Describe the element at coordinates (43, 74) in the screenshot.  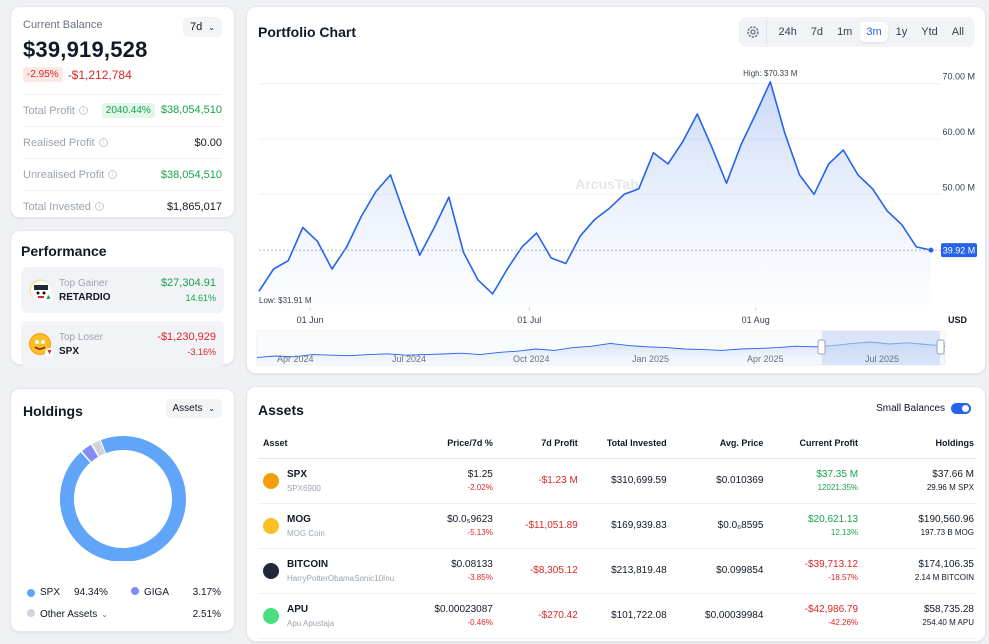
I see `balance-change-pct: -2.95%` at that location.